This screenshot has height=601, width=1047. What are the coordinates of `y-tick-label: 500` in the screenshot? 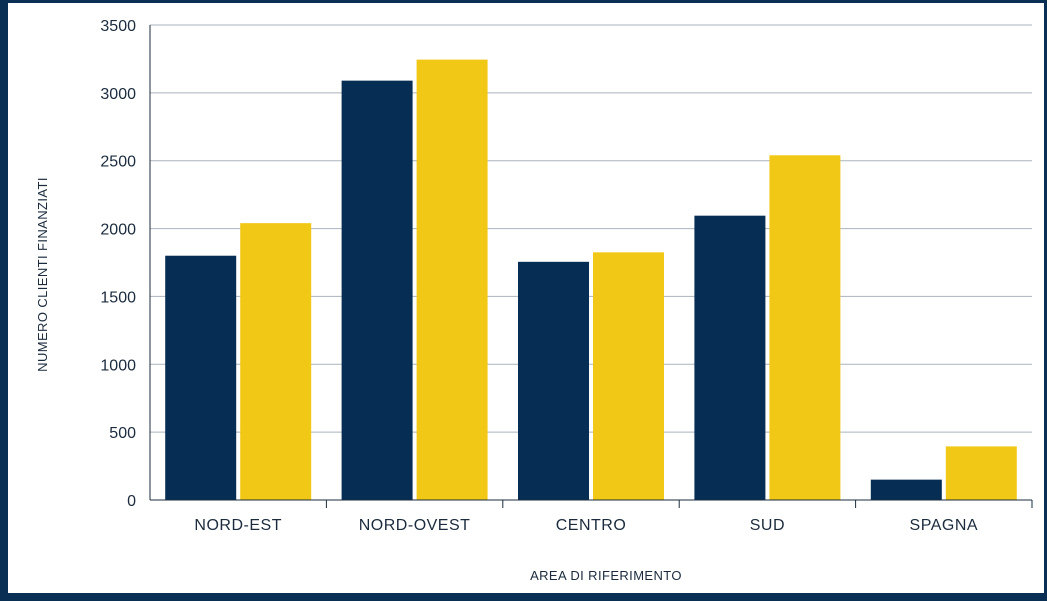 It's located at (122, 433).